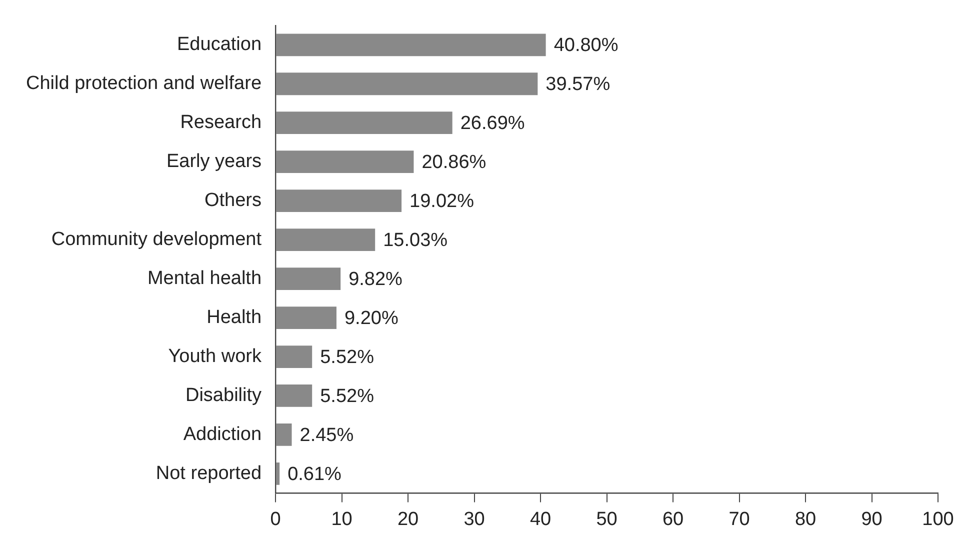  I want to click on data-label: 15.03%, so click(415, 241).